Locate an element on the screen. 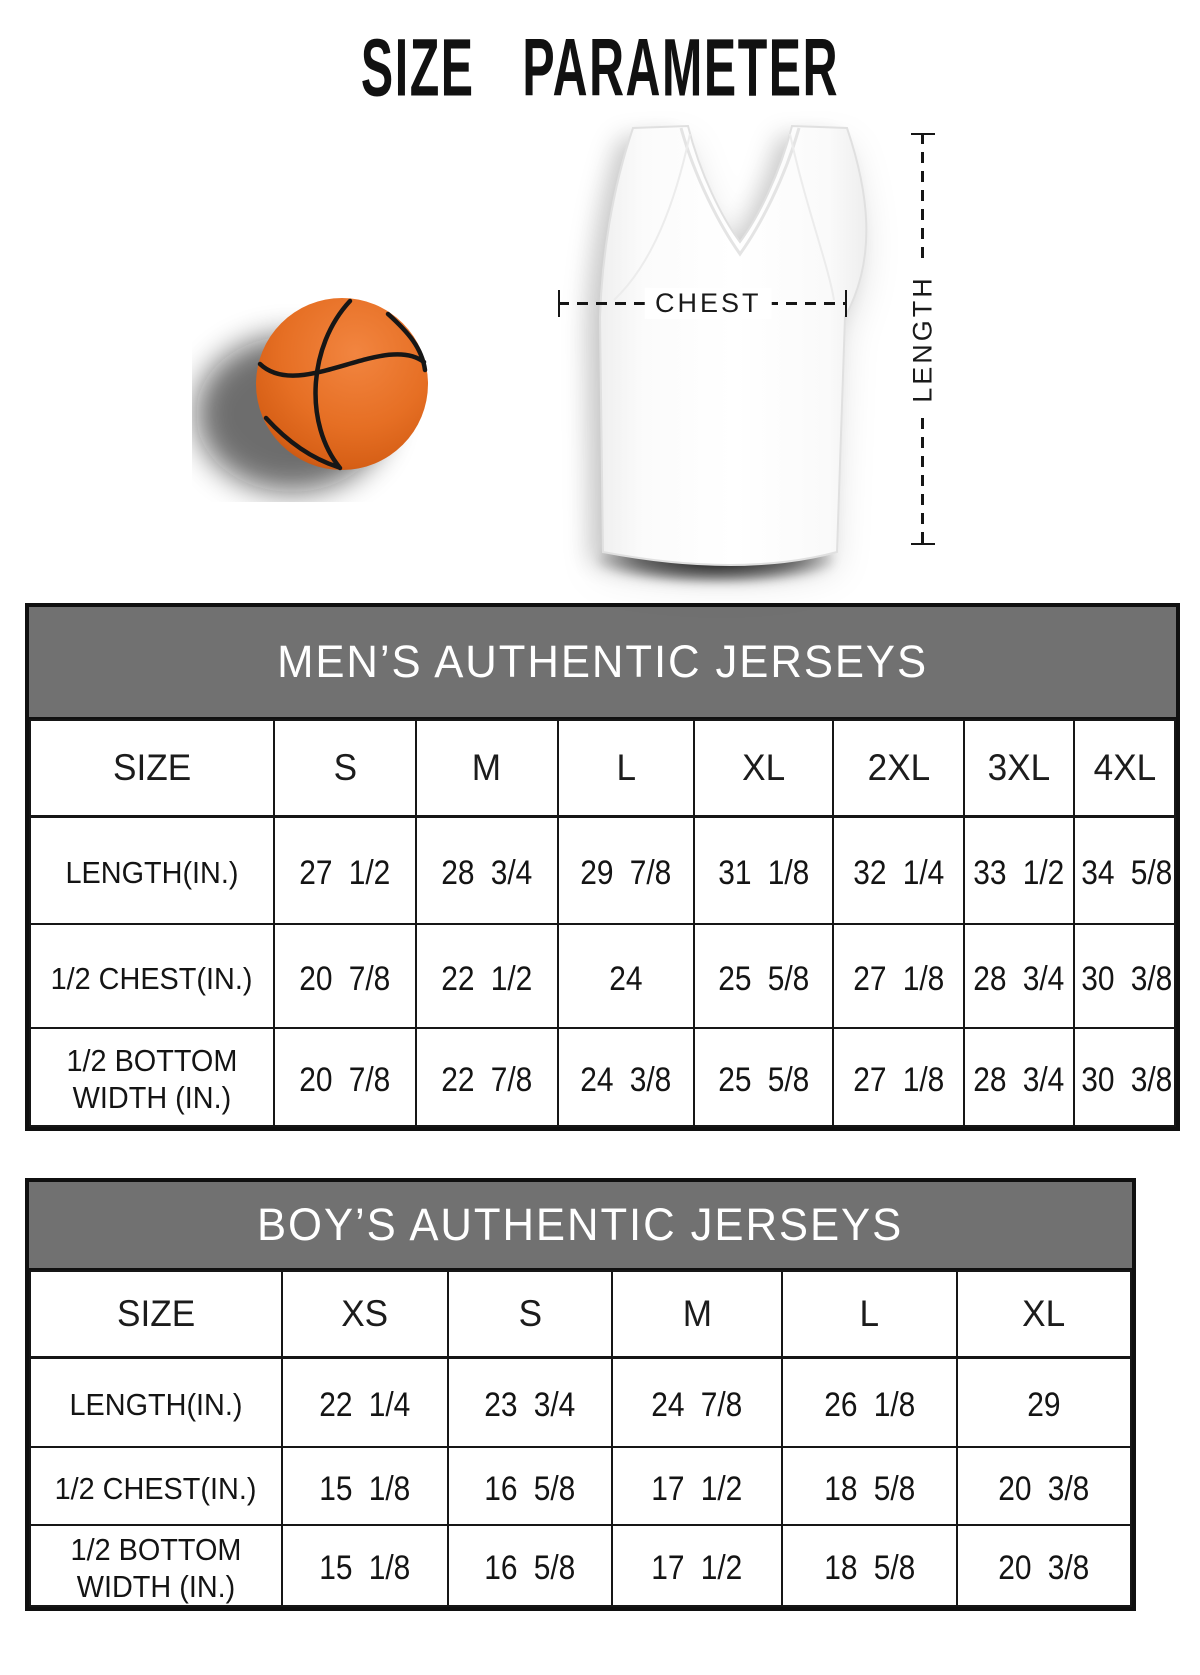  measurement-value-cell: 20 7/8 is located at coordinates (344, 976).